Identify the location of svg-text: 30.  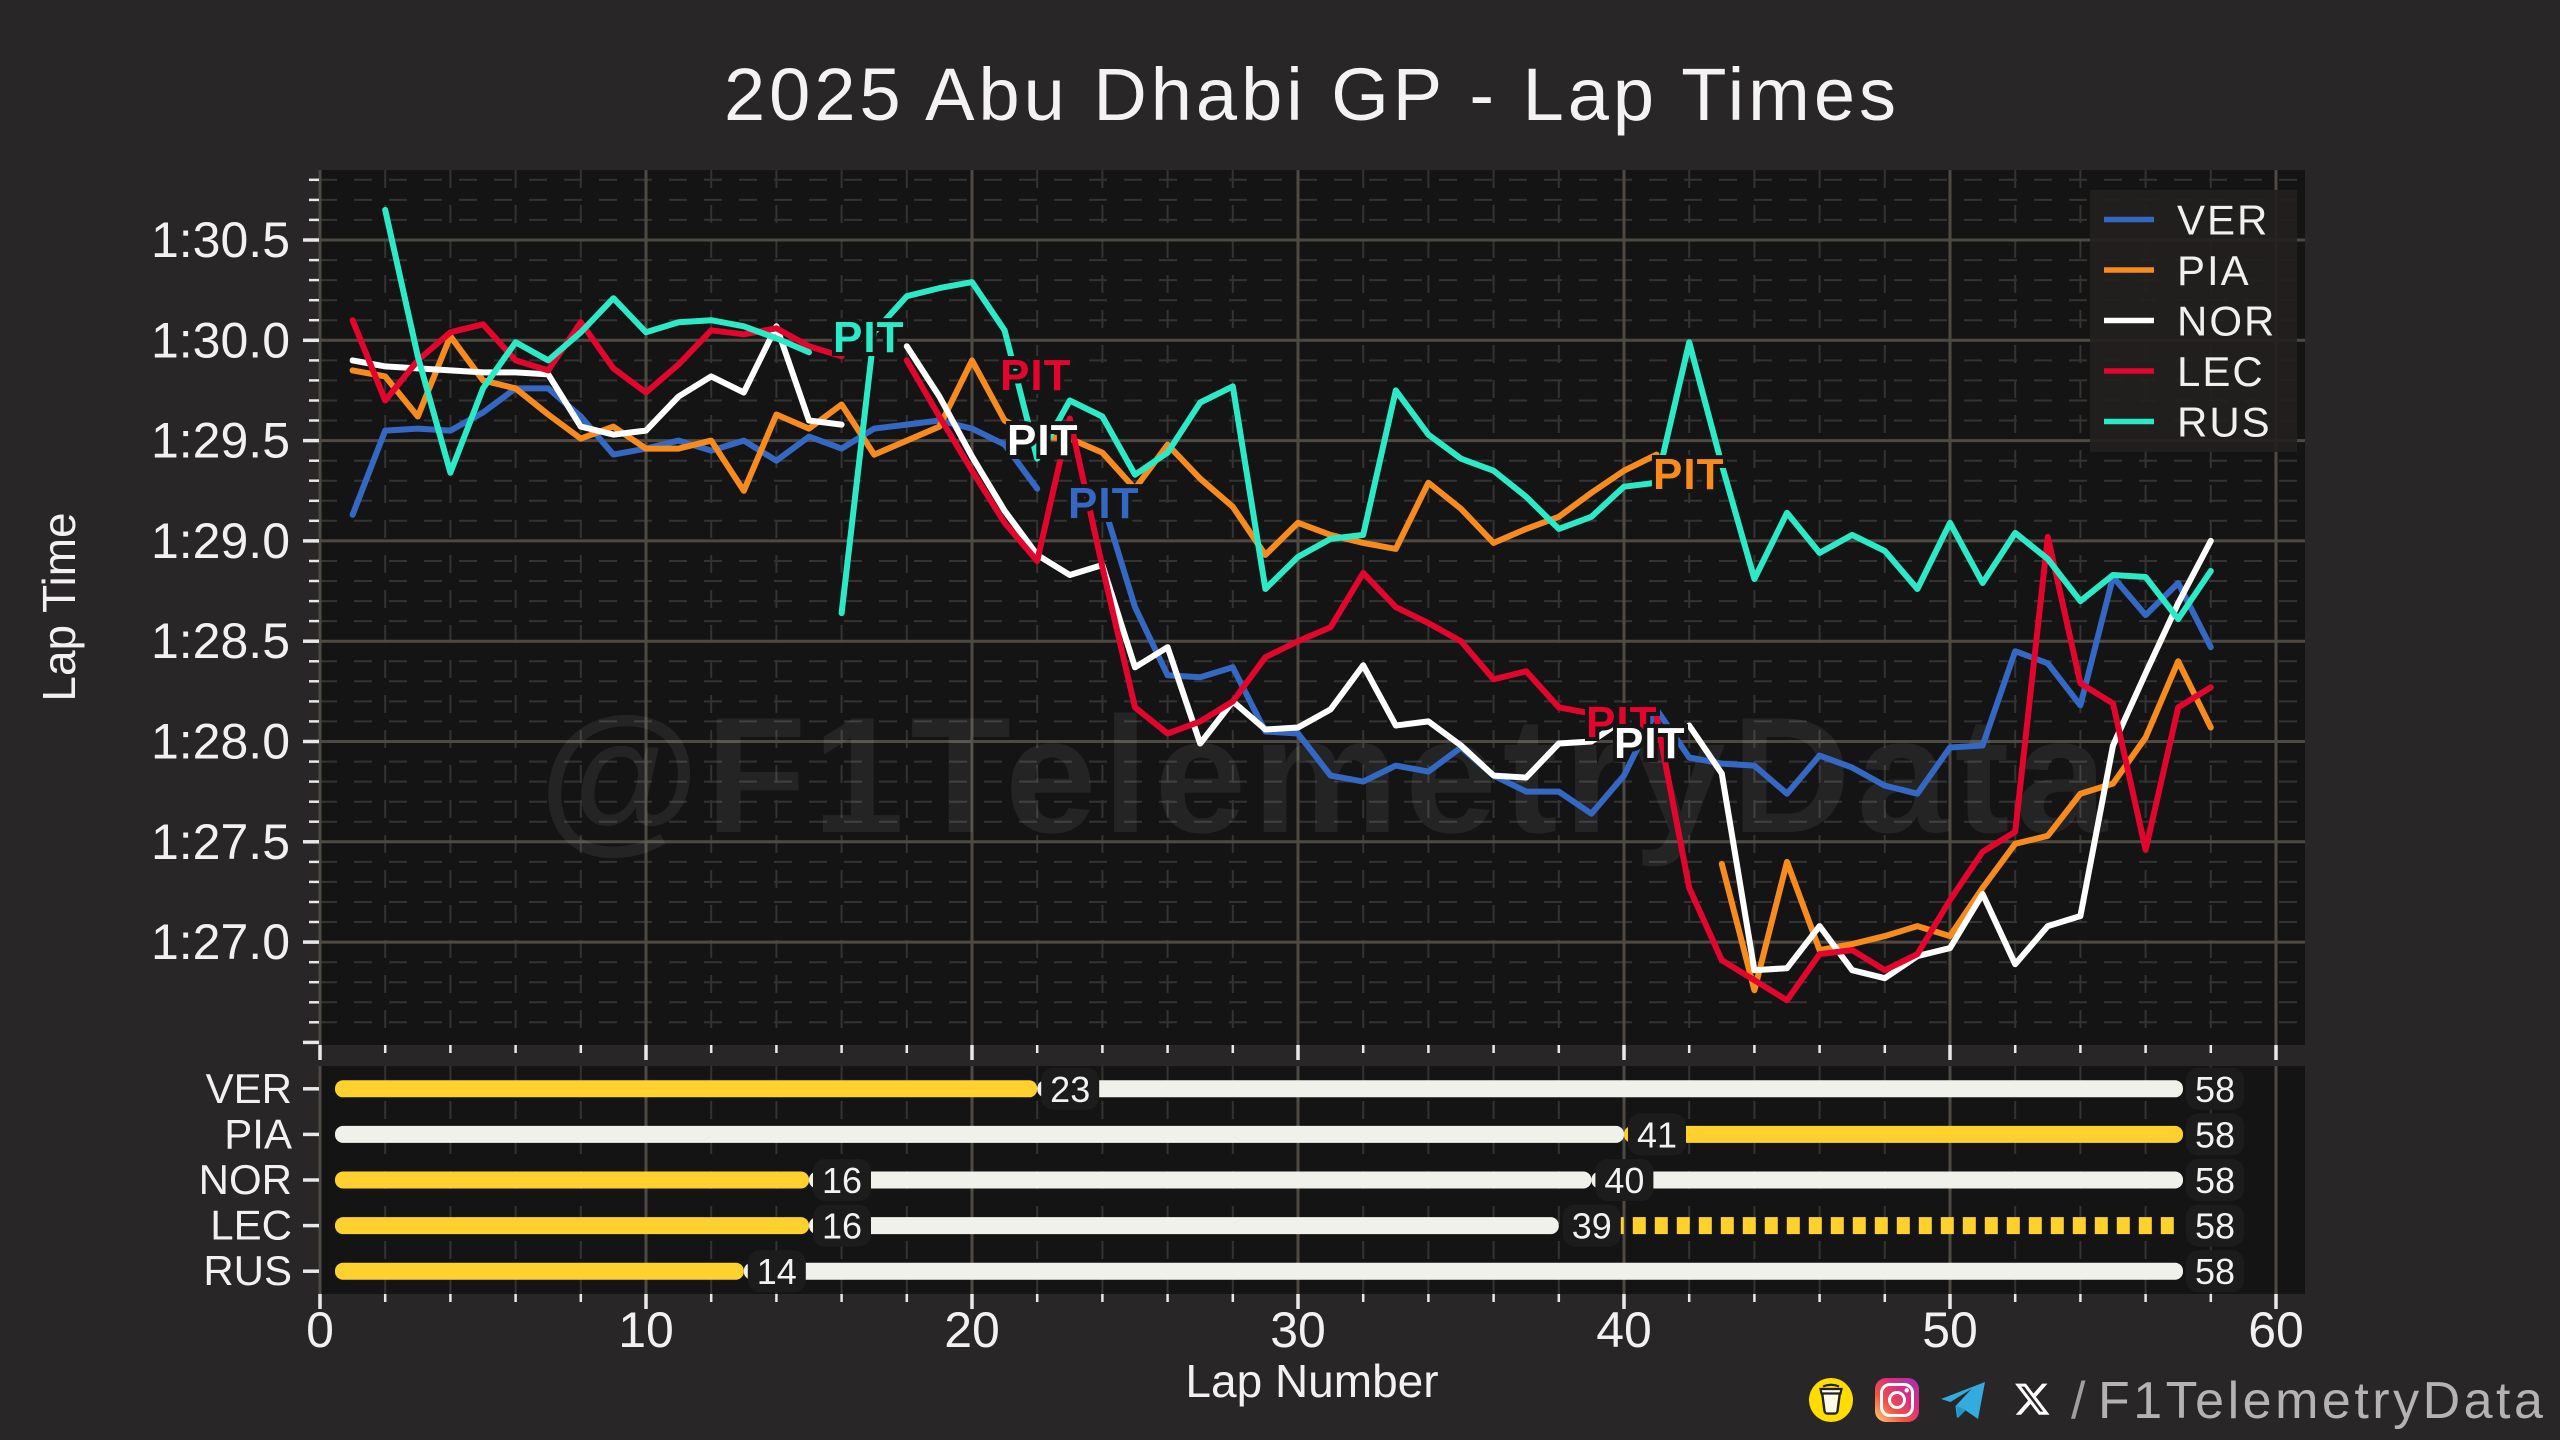
(1298, 1330).